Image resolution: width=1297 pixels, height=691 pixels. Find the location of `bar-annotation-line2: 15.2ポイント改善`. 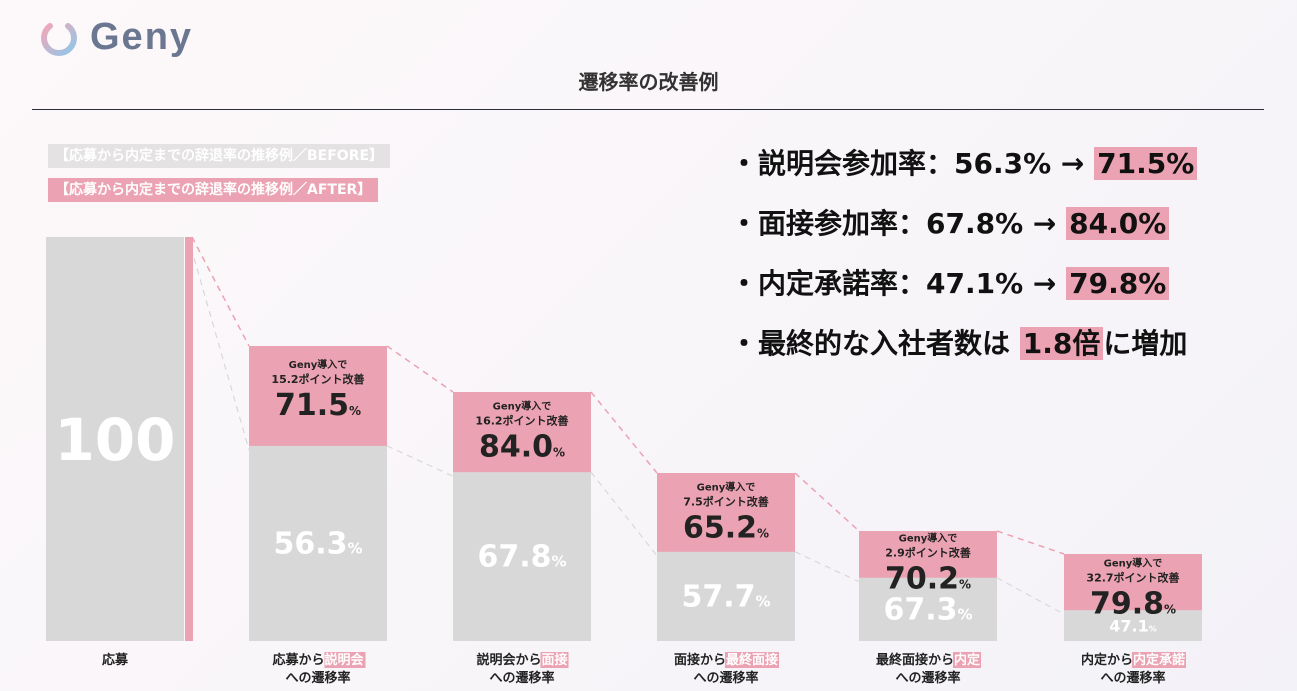

bar-annotation-line2: 15.2ポイント改善 is located at coordinates (317, 379).